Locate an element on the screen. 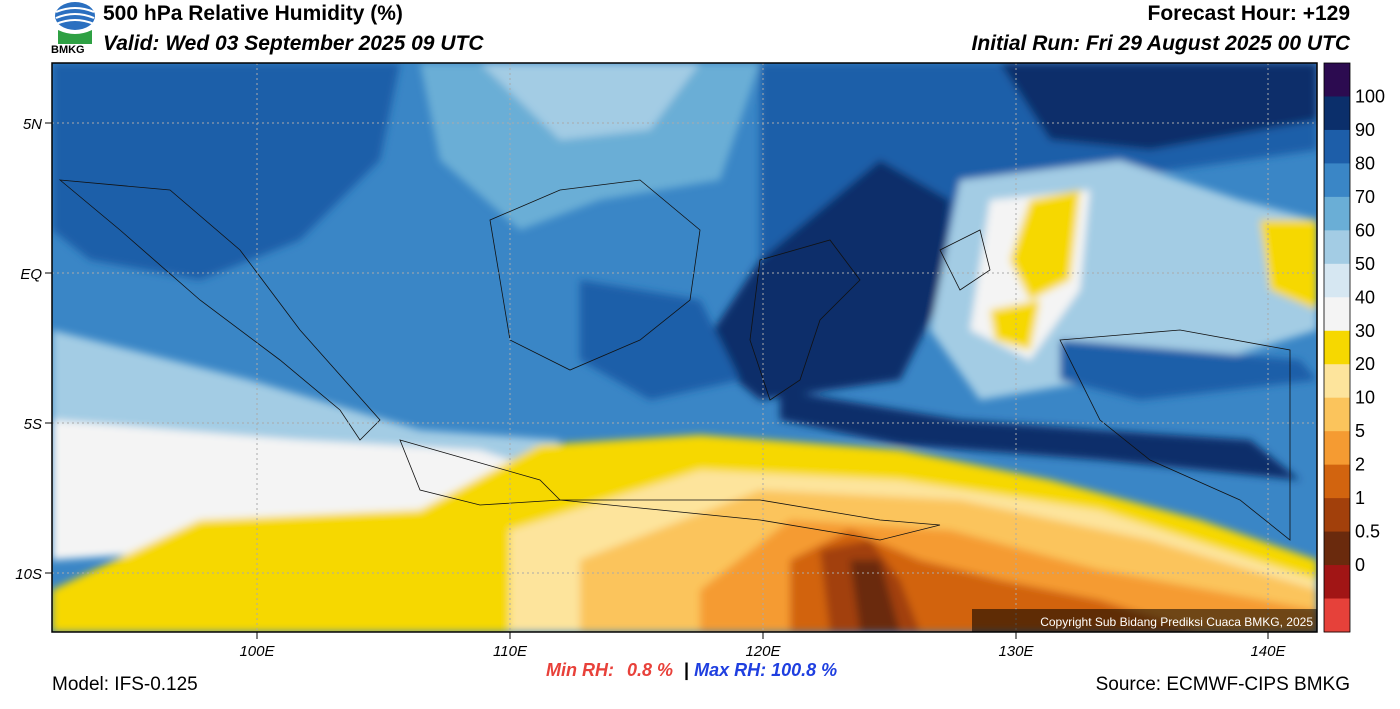 The width and height of the screenshot is (1400, 709). title: 500 hPa Relative Humidity (%) is located at coordinates (253, 13).